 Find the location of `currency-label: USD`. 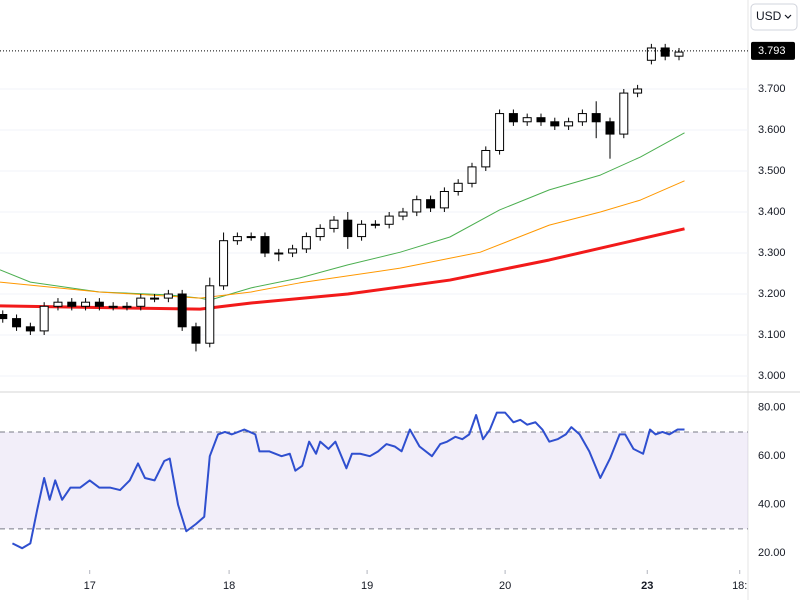

currency-label: USD is located at coordinates (769, 16).